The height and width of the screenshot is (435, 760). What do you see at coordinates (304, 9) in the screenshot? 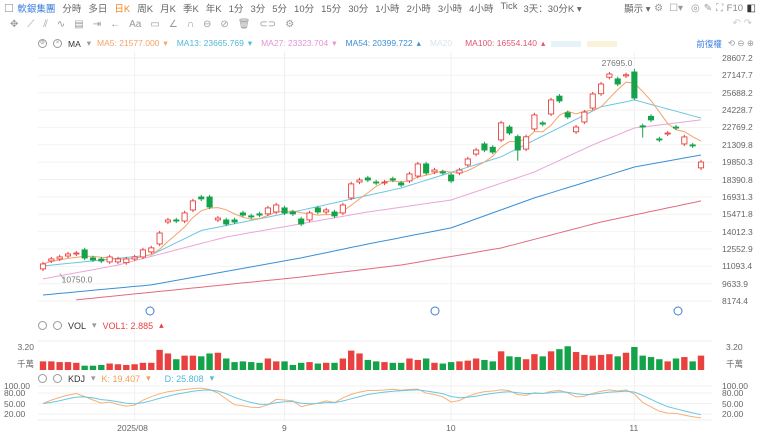
I see `tab-10: 10分` at bounding box center [304, 9].